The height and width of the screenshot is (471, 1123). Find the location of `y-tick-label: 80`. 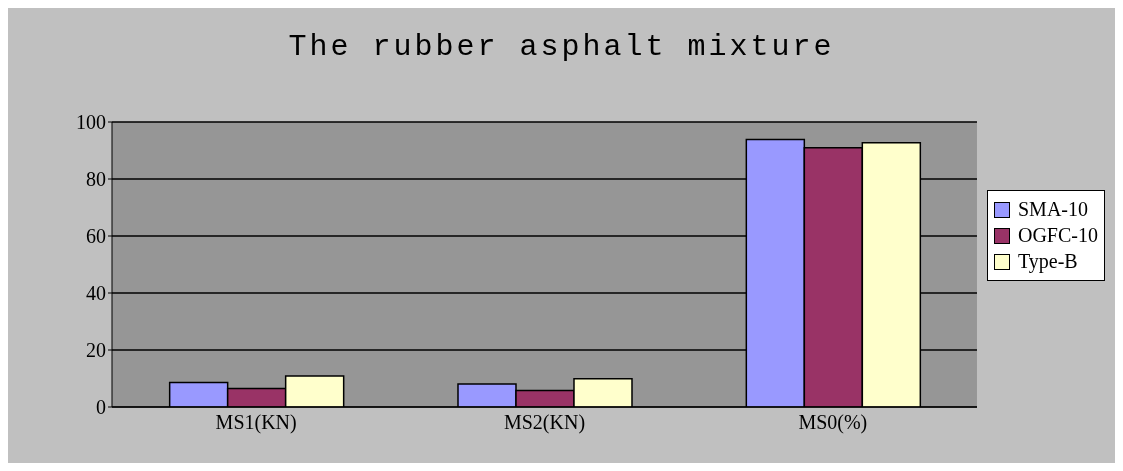

y-tick-label: 80 is located at coordinates (96, 179).